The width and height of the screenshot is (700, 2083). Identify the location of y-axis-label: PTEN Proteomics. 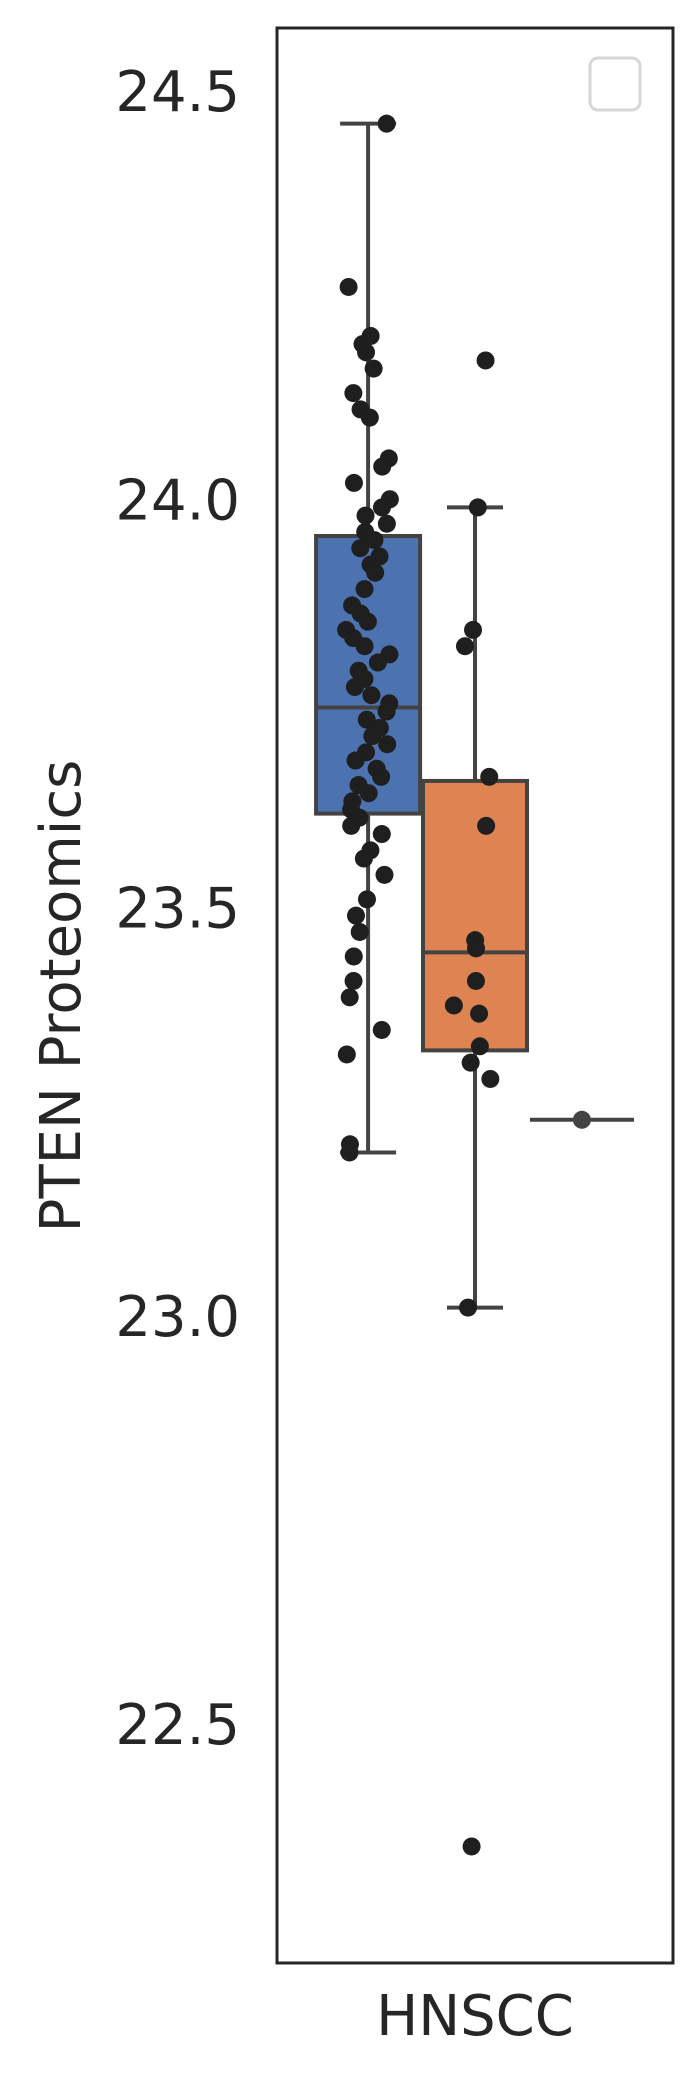
(61, 996).